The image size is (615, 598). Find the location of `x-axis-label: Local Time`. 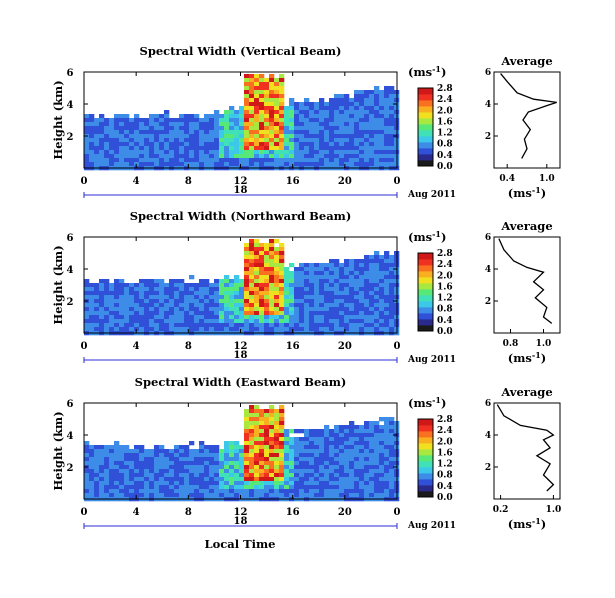

x-axis-label: Local Time is located at coordinates (240, 544).